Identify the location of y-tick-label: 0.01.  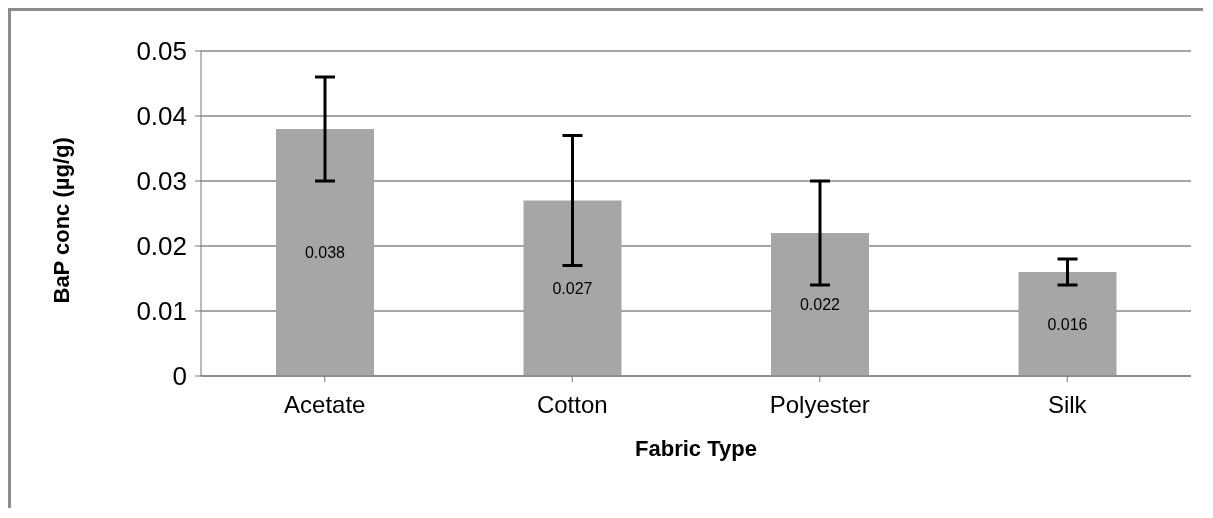
(161, 311).